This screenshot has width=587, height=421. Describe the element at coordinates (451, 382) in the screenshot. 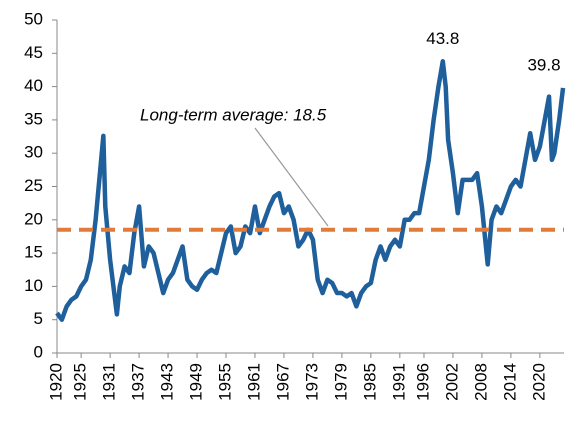

I see `x-tick-label: 2002` at that location.